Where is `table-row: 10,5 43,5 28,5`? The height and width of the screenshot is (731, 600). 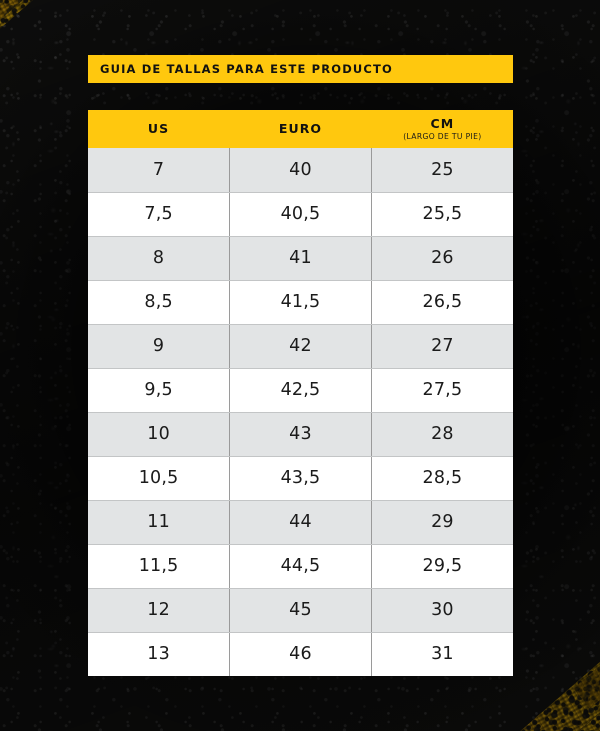 table-row: 10,5 43,5 28,5 is located at coordinates (300, 478).